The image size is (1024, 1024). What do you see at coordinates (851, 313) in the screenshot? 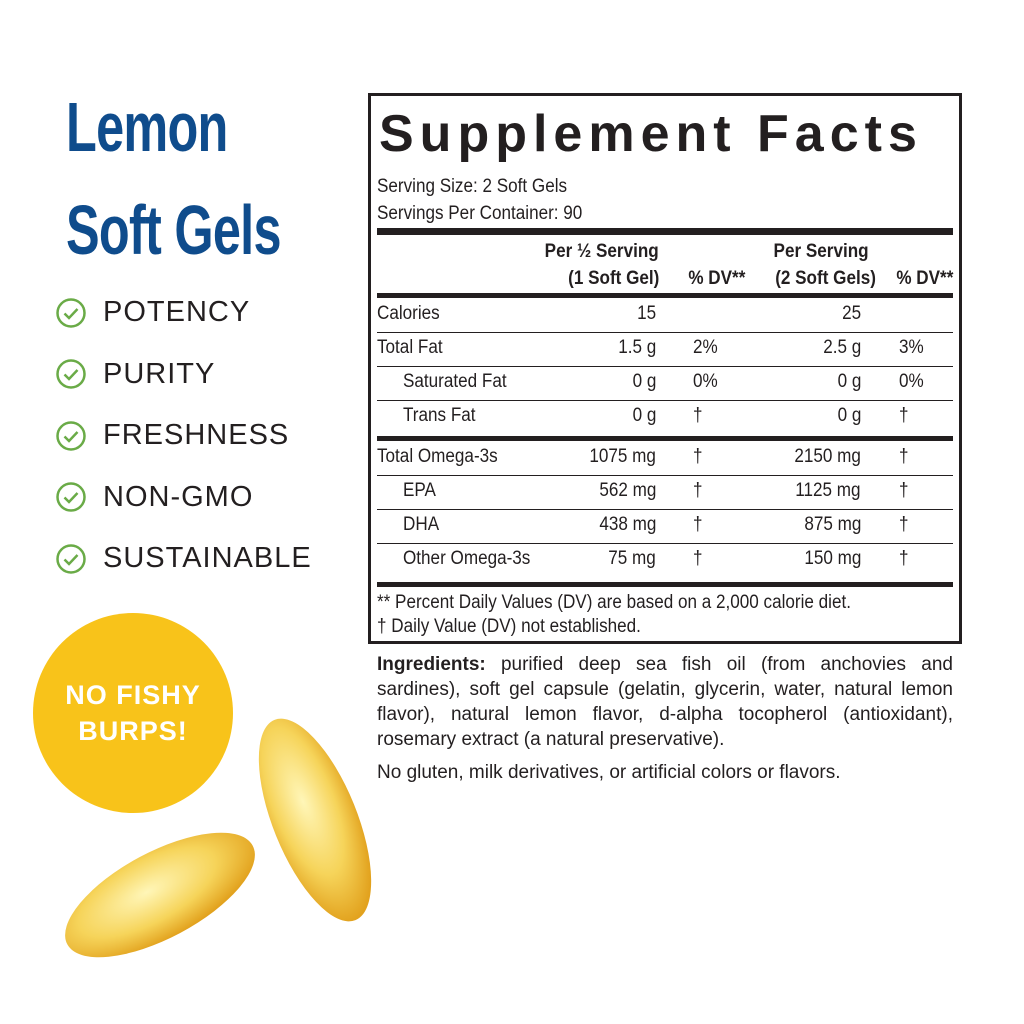
I see `per-serving-amount: 25` at bounding box center [851, 313].